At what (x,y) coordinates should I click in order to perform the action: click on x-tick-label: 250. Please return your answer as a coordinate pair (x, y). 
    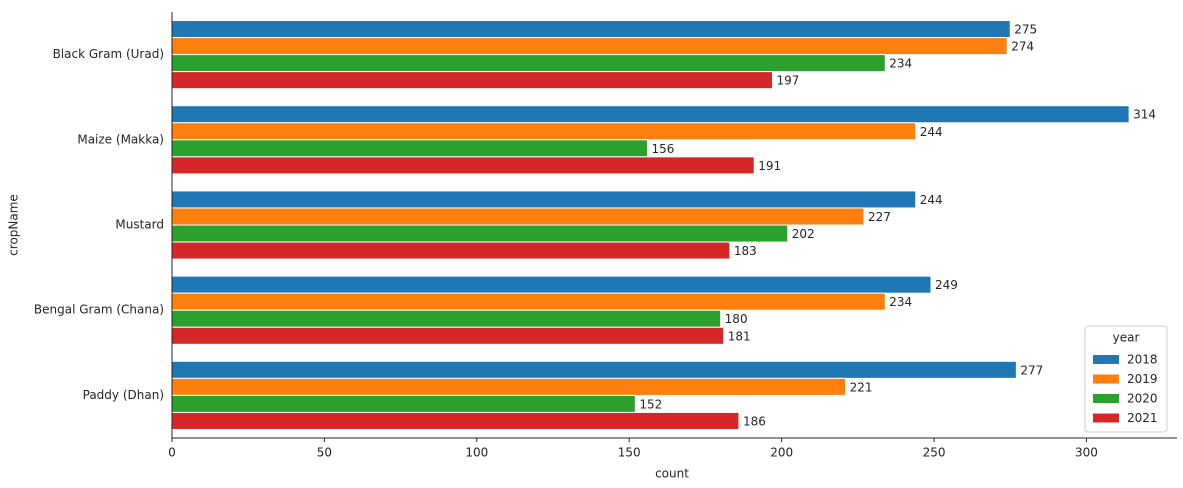
    Looking at the image, I should click on (934, 453).